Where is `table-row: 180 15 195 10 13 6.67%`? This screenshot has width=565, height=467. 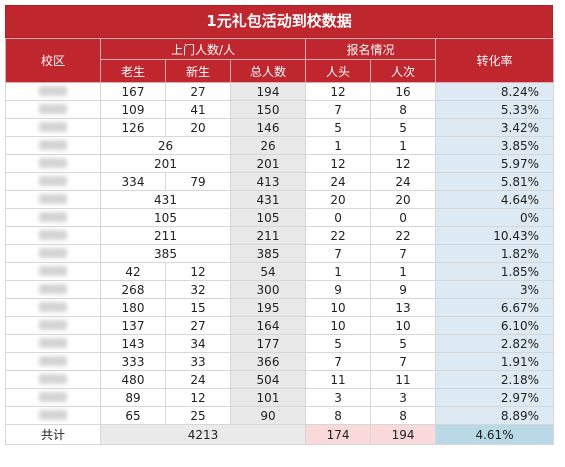
table-row: 180 15 195 10 13 6.67% is located at coordinates (280, 307).